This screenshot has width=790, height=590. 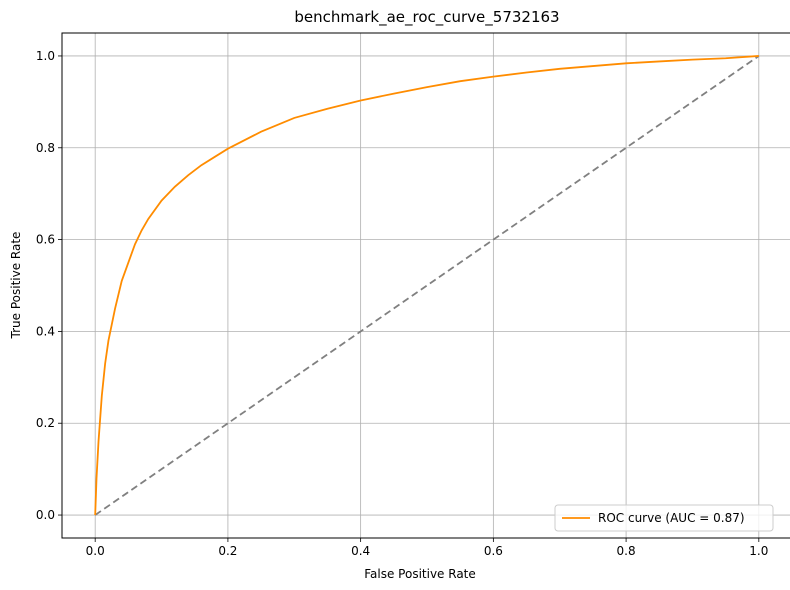 I want to click on x-axis-label: False Positive Rate, so click(x=420, y=574).